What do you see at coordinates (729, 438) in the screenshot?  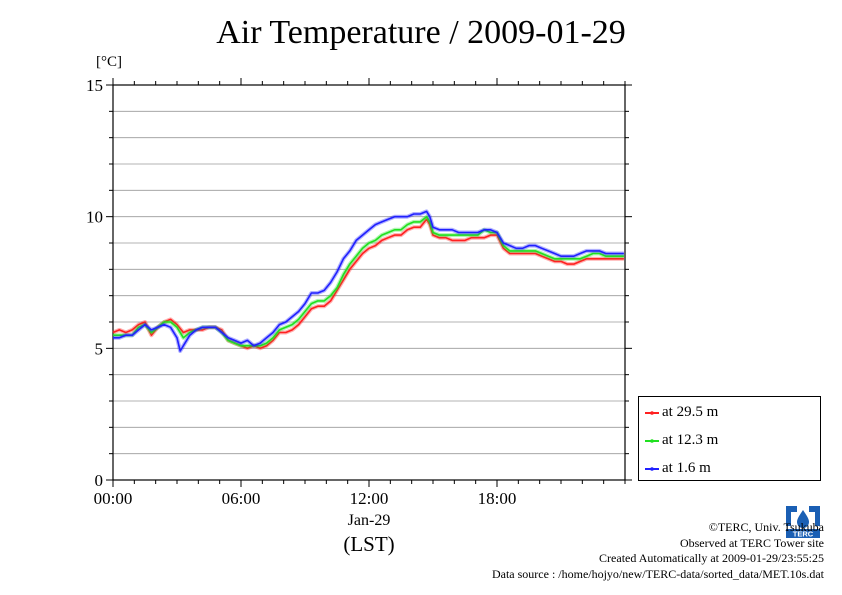 I see `chart-legend: at 29.5 m at 12.3 m at 1.6 m` at bounding box center [729, 438].